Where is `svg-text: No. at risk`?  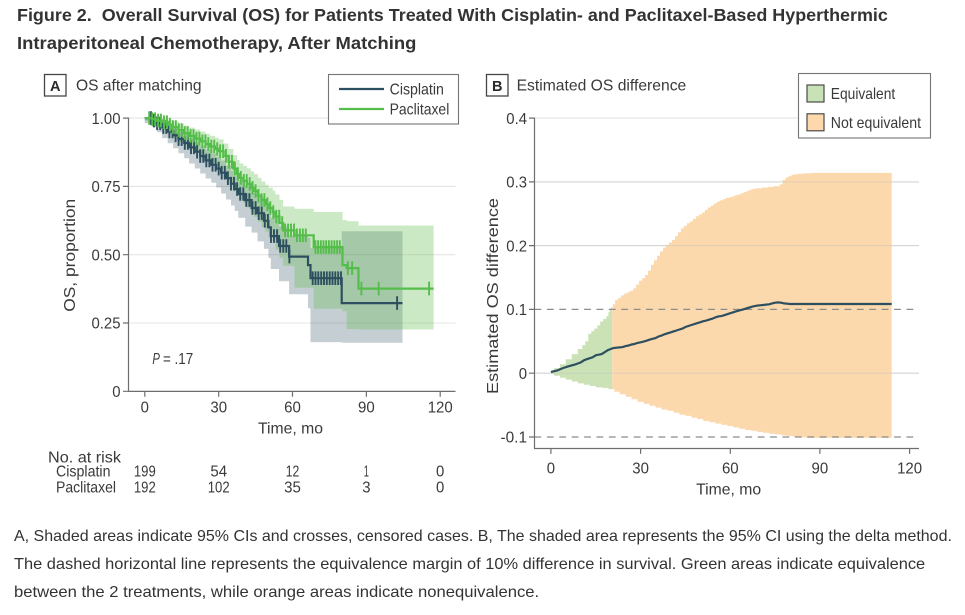
svg-text: No. at risk is located at coordinates (84, 457).